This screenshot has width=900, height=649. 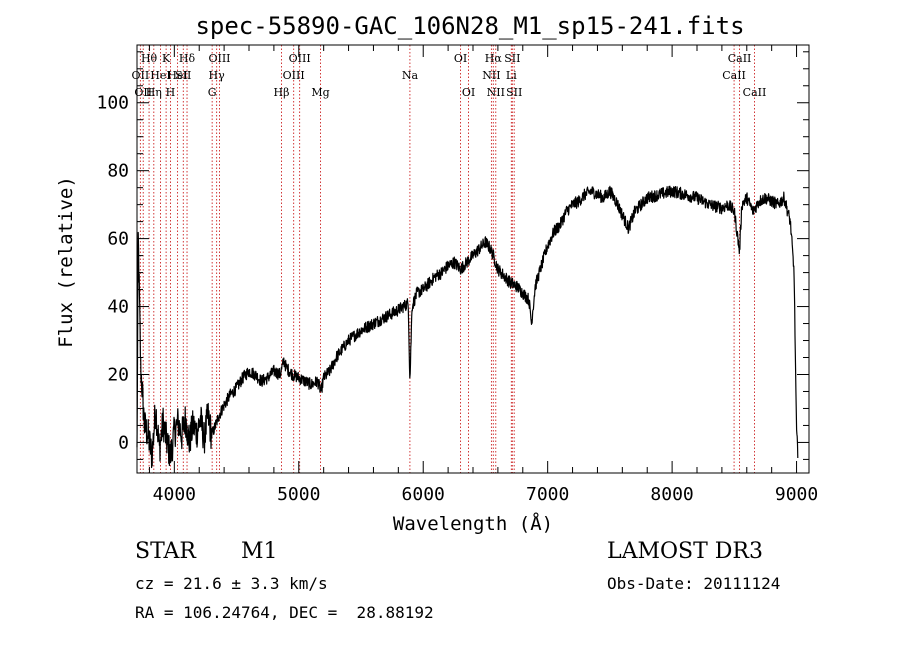 What do you see at coordinates (66, 262) in the screenshot?
I see `y-axis-label: Flux (relative)` at bounding box center [66, 262].